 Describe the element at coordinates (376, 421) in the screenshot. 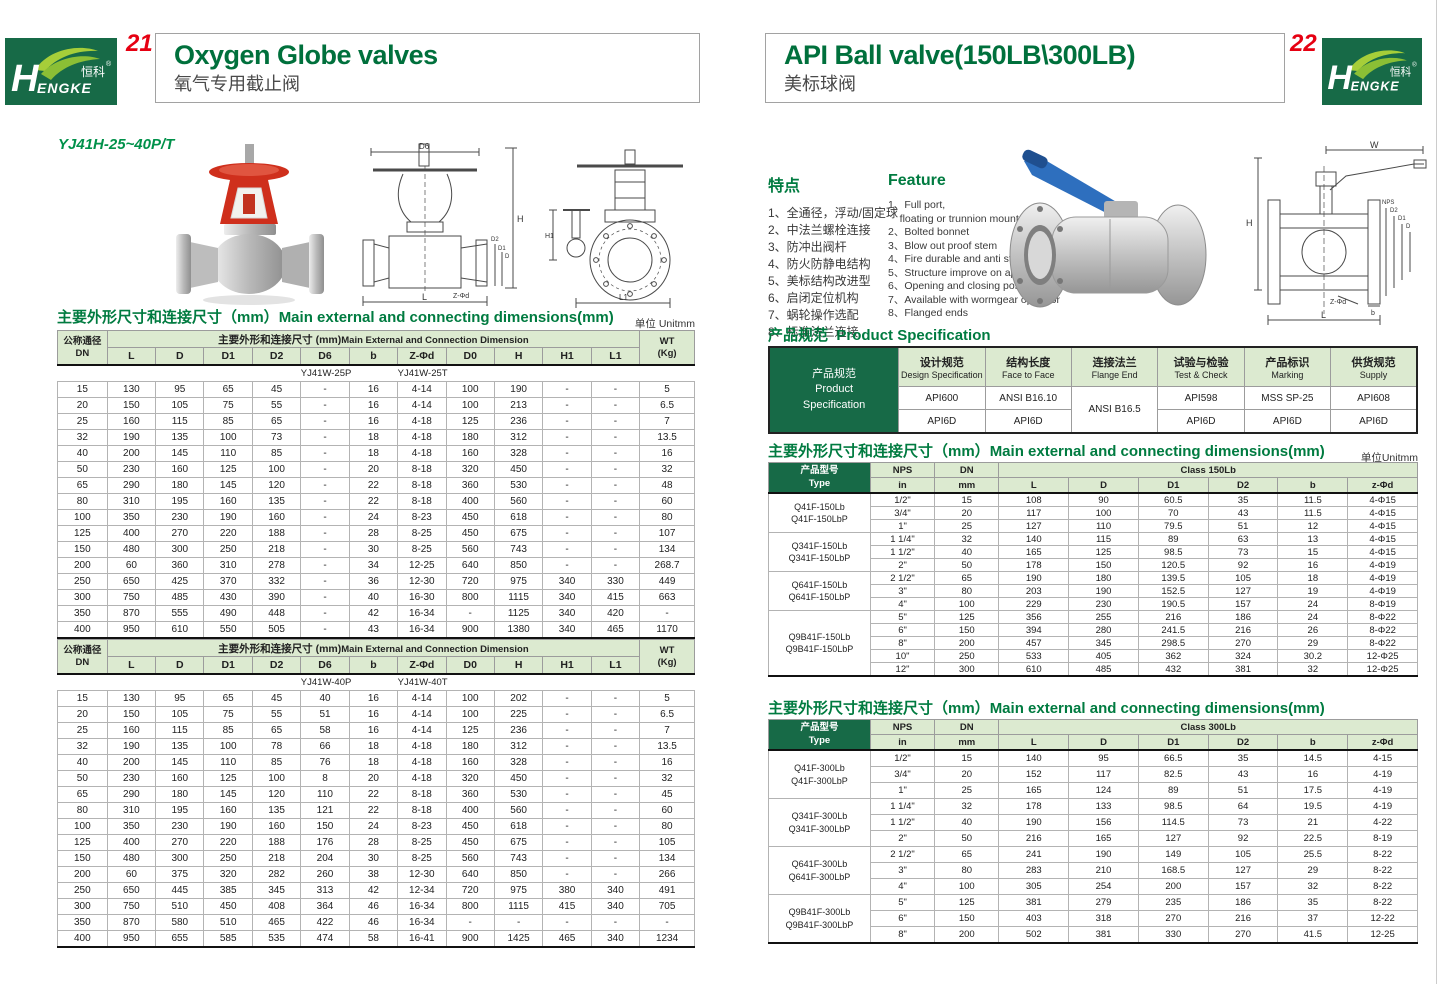

I see `table-row: 25 160 115 85 65-16 4-18 125 236- -7` at that location.